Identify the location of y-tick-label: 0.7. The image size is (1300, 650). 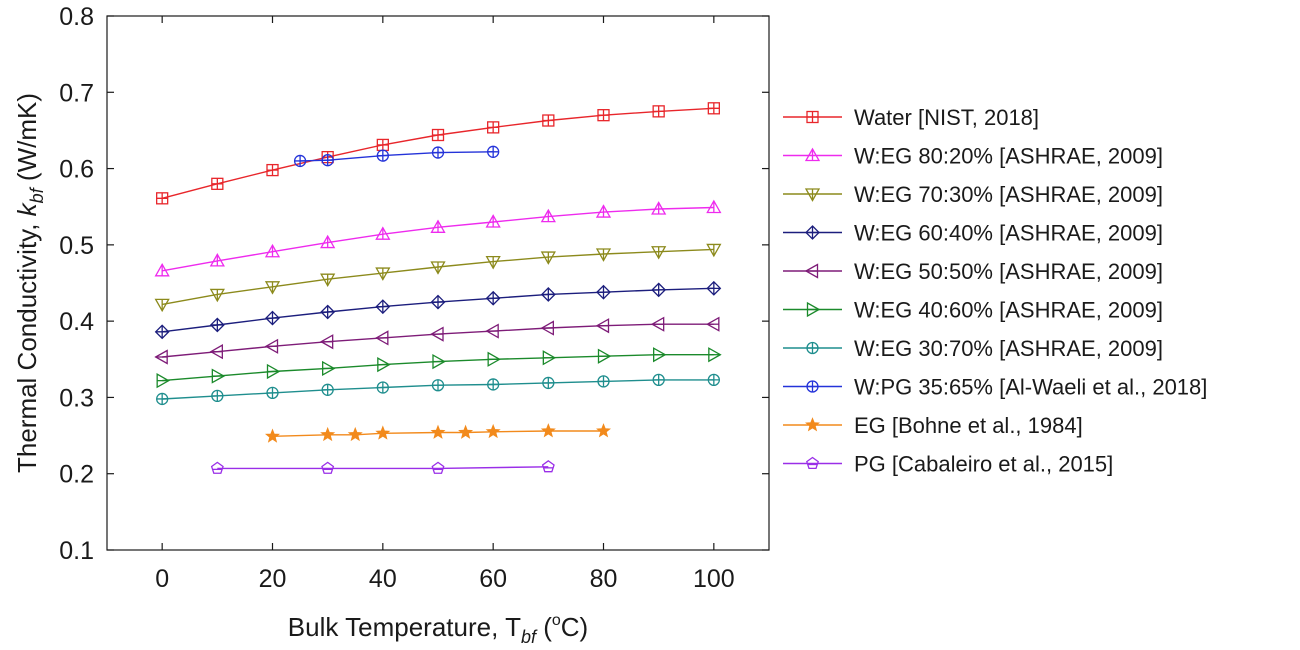
(76, 93).